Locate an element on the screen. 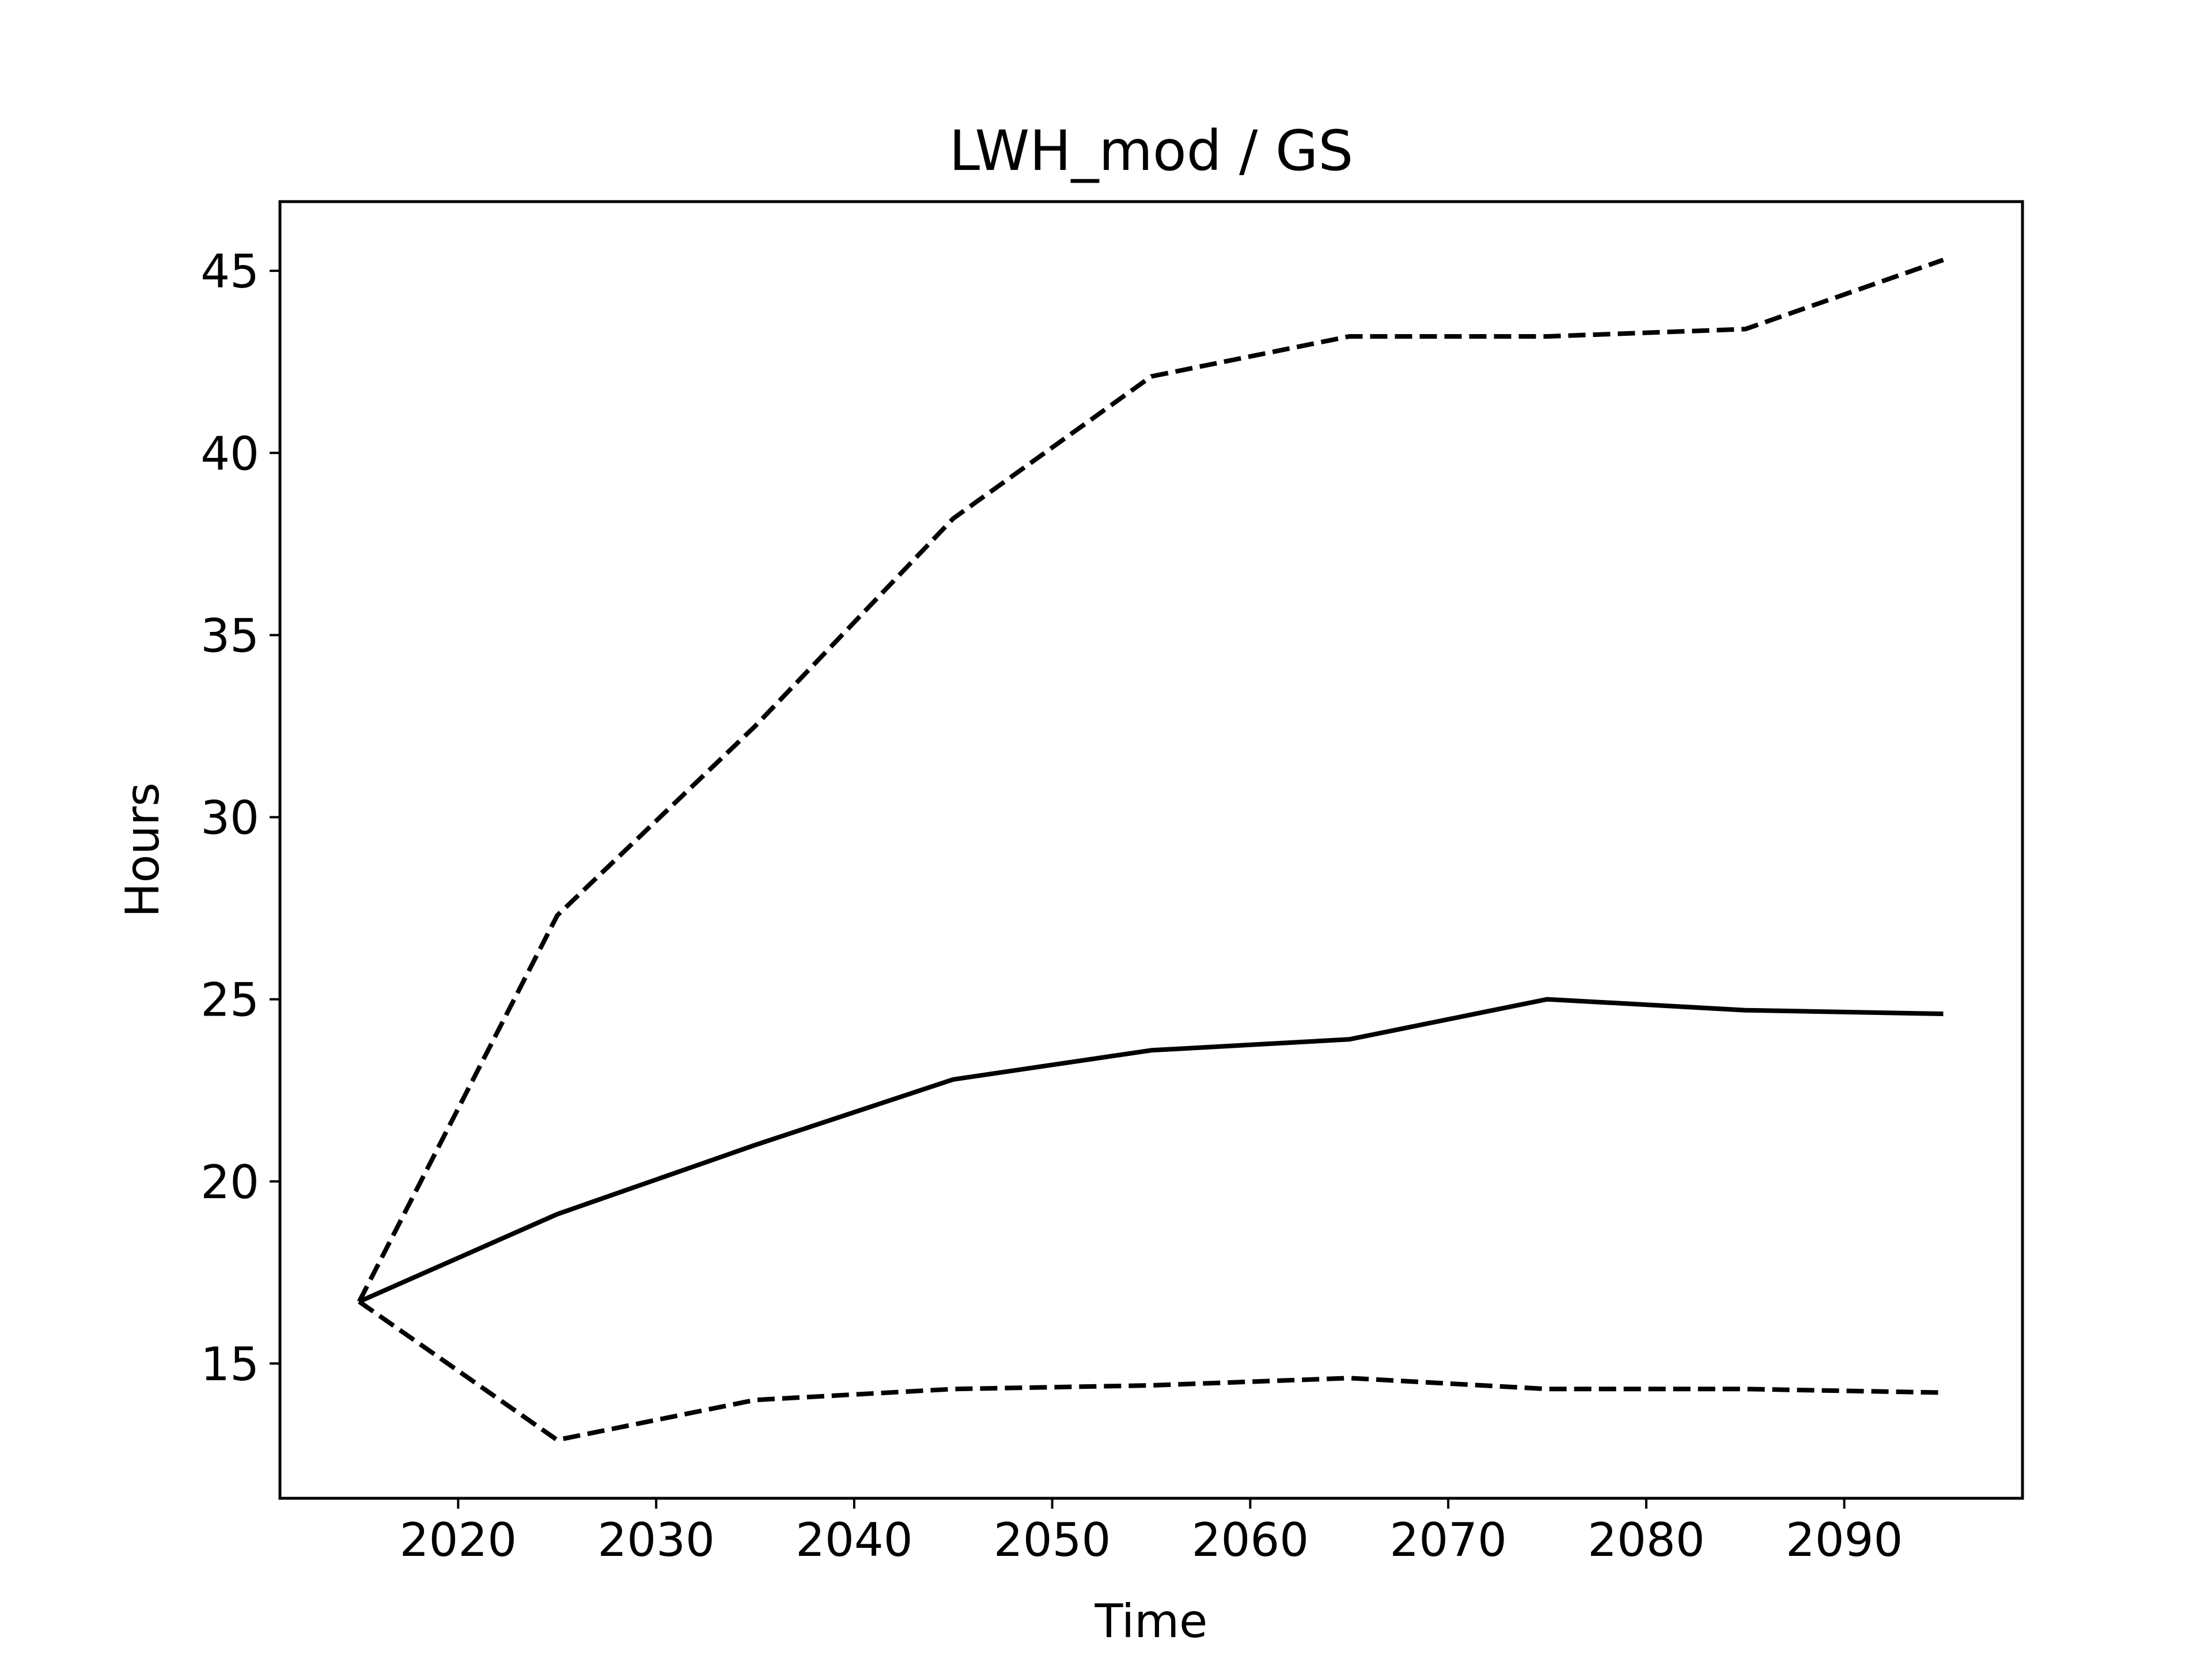 This screenshot has width=2212, height=1659. x-tick-label: 2060 is located at coordinates (1250, 1540).